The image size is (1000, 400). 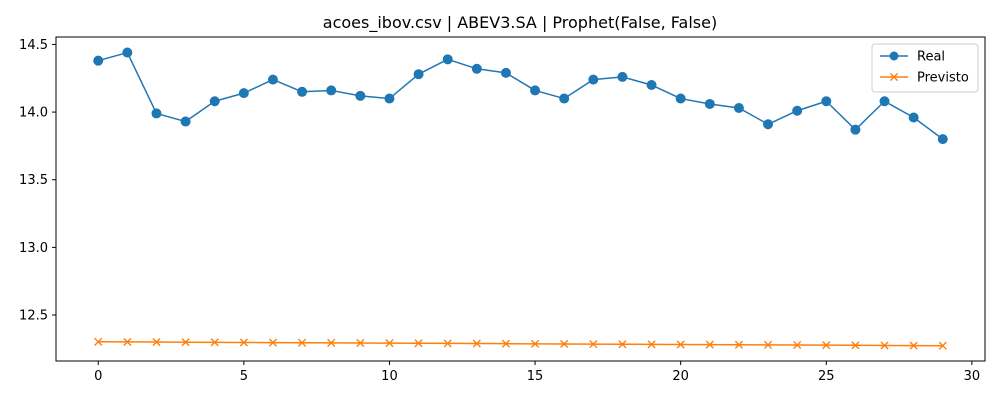 I want to click on y-tick-label: 14.5, so click(x=33, y=45).